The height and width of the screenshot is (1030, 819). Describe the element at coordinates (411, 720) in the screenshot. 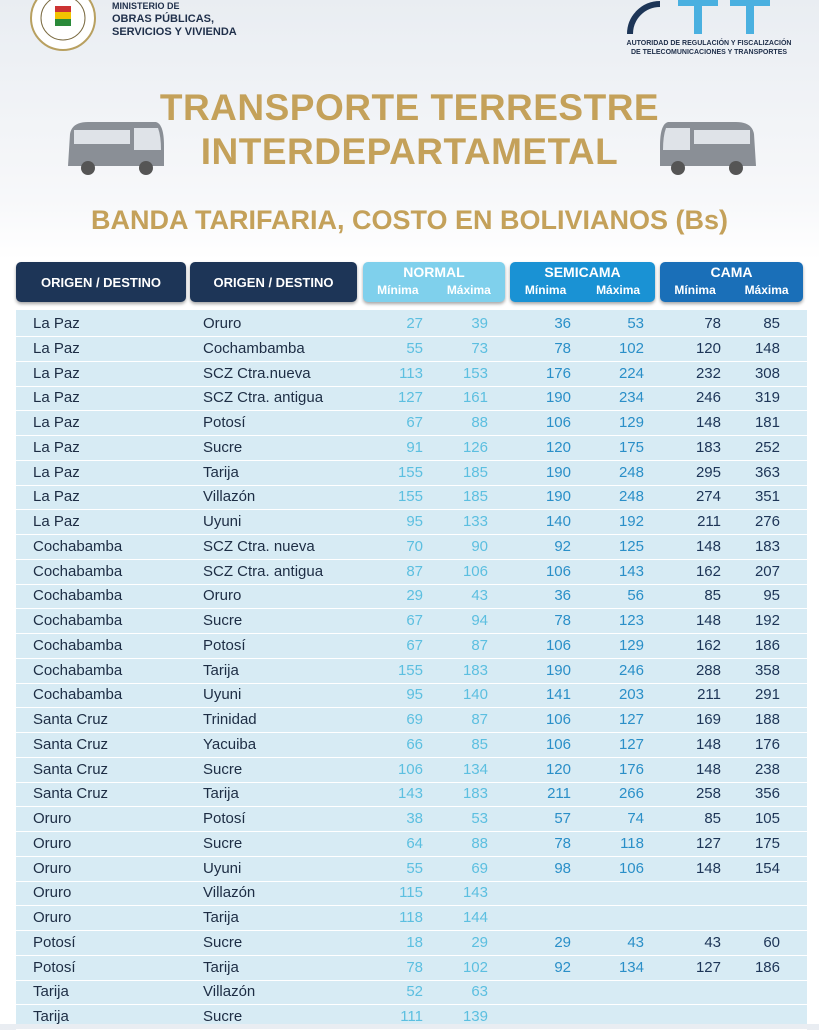

I see `table-row: Santa Cruz Trinidad 69 87 106 127 169 188` at that location.